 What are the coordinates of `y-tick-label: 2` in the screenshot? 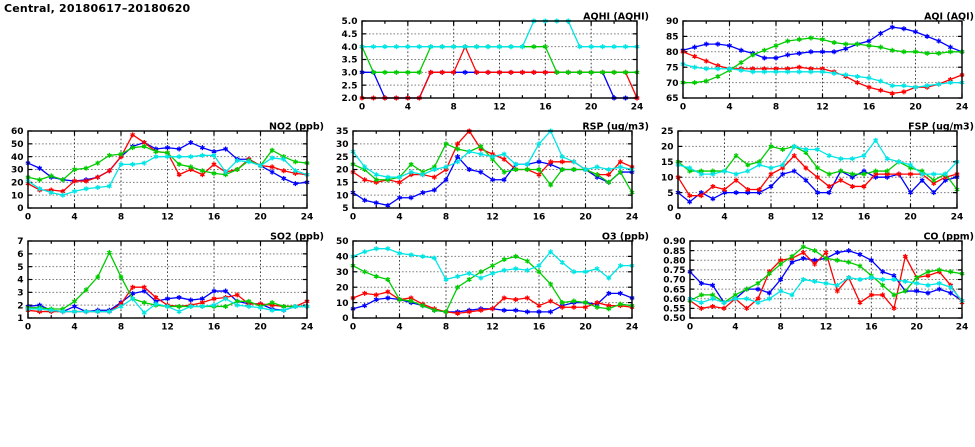 It's located at (20, 306).